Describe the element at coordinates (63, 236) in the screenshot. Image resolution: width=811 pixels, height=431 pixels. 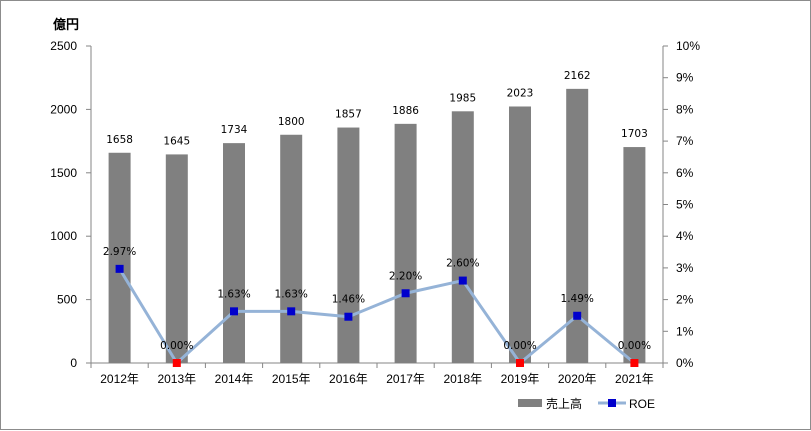
I see `left-axis-tick-label: 1000` at that location.